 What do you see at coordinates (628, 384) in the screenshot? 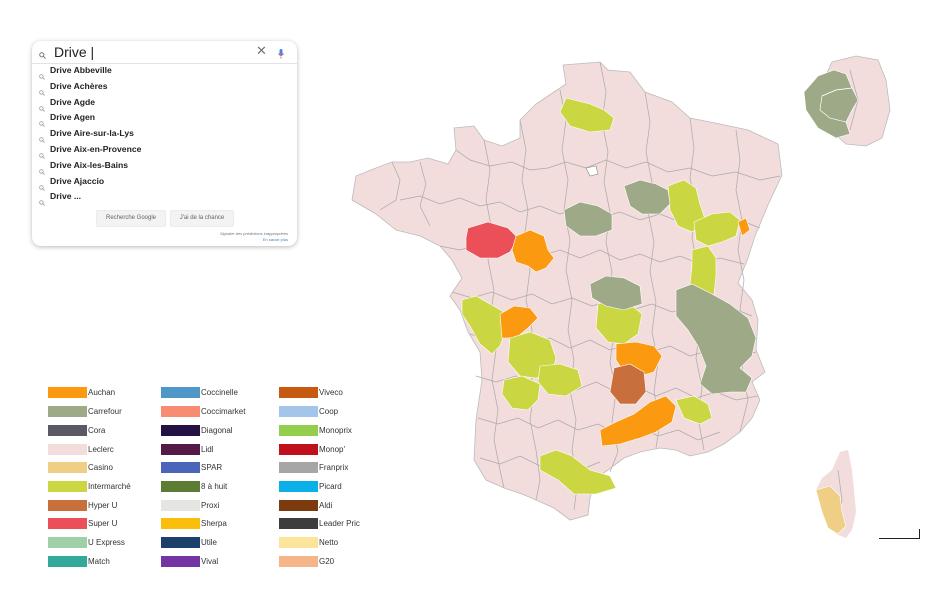
I see `region-aveyron` at bounding box center [628, 384].